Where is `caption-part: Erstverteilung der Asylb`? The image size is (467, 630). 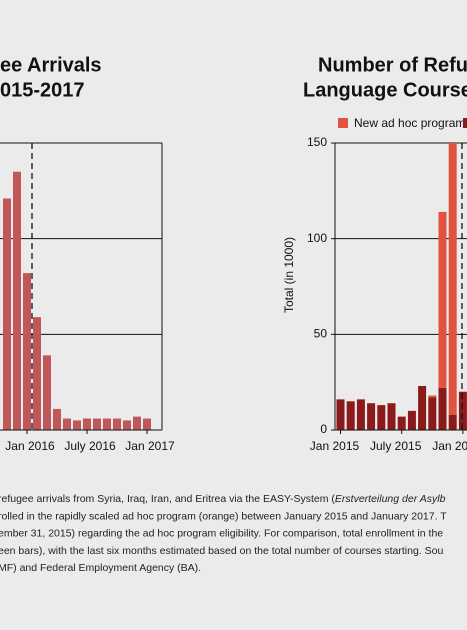
caption-part: Erstverteilung der Asylb is located at coordinates (390, 499).